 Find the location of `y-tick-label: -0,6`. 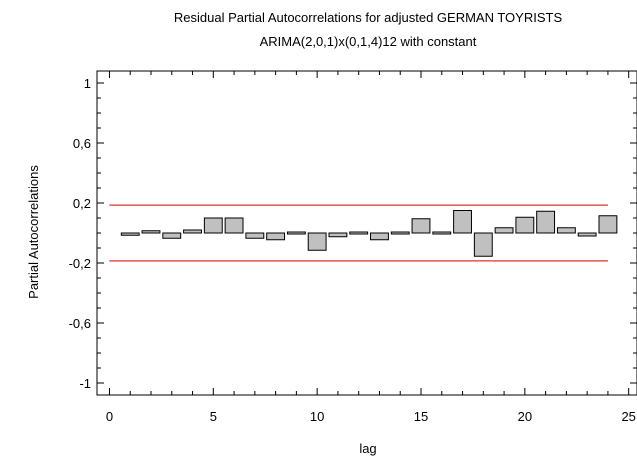

y-tick-label: -0,6 is located at coordinates (80, 323).